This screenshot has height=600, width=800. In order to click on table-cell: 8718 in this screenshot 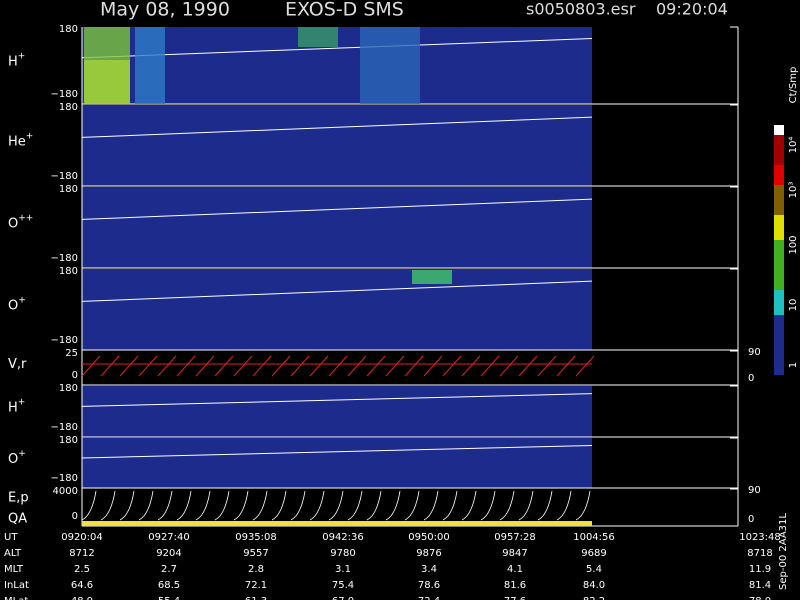, I will do `click(759, 553)`.